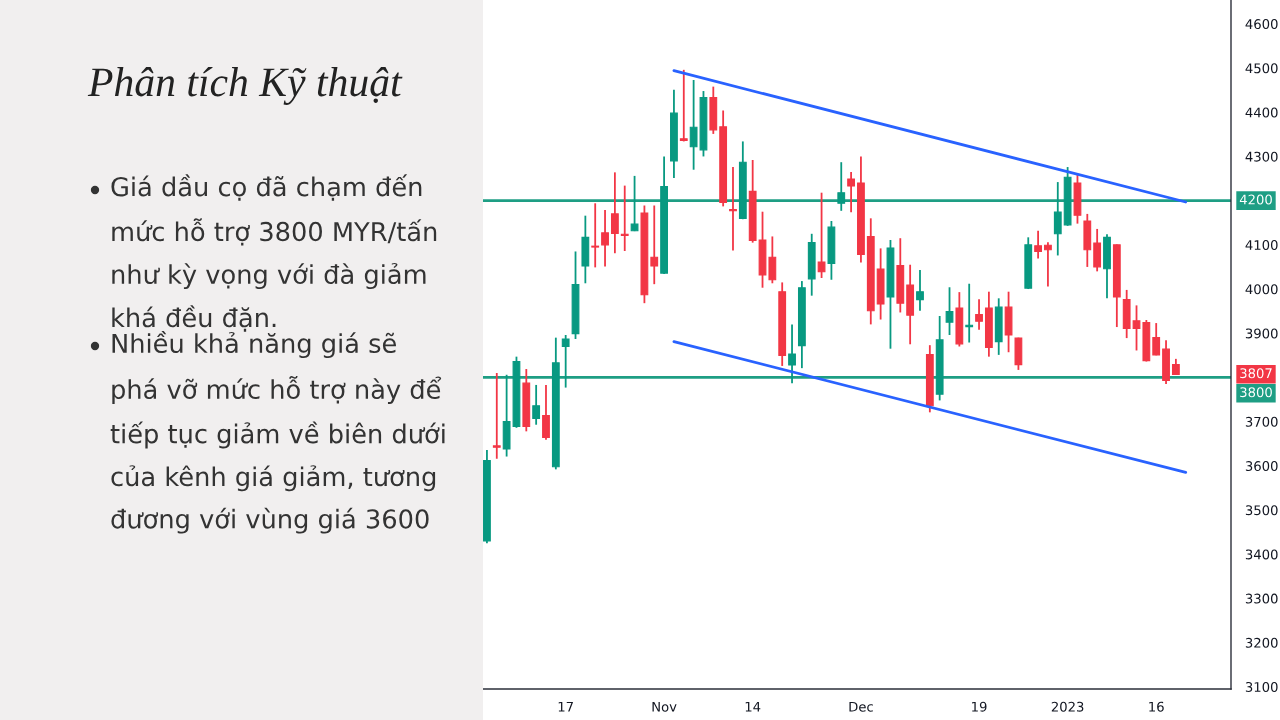 This screenshot has height=720, width=1280. I want to click on y-tick-label: 4400, so click(1261, 112).